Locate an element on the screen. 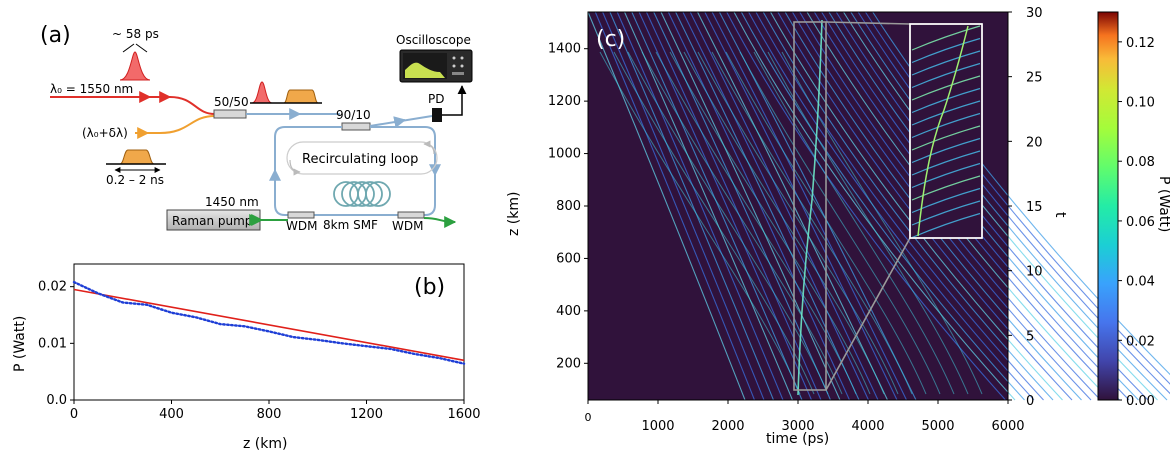 The image size is (1170, 455). colorbar-tick: 0.04 is located at coordinates (1140, 282).